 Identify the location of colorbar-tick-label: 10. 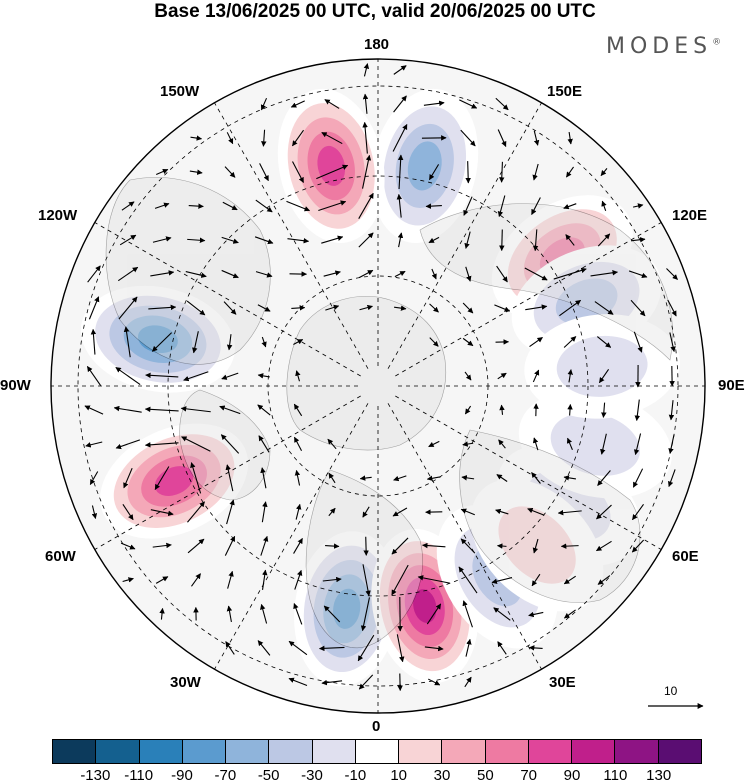
(398, 775).